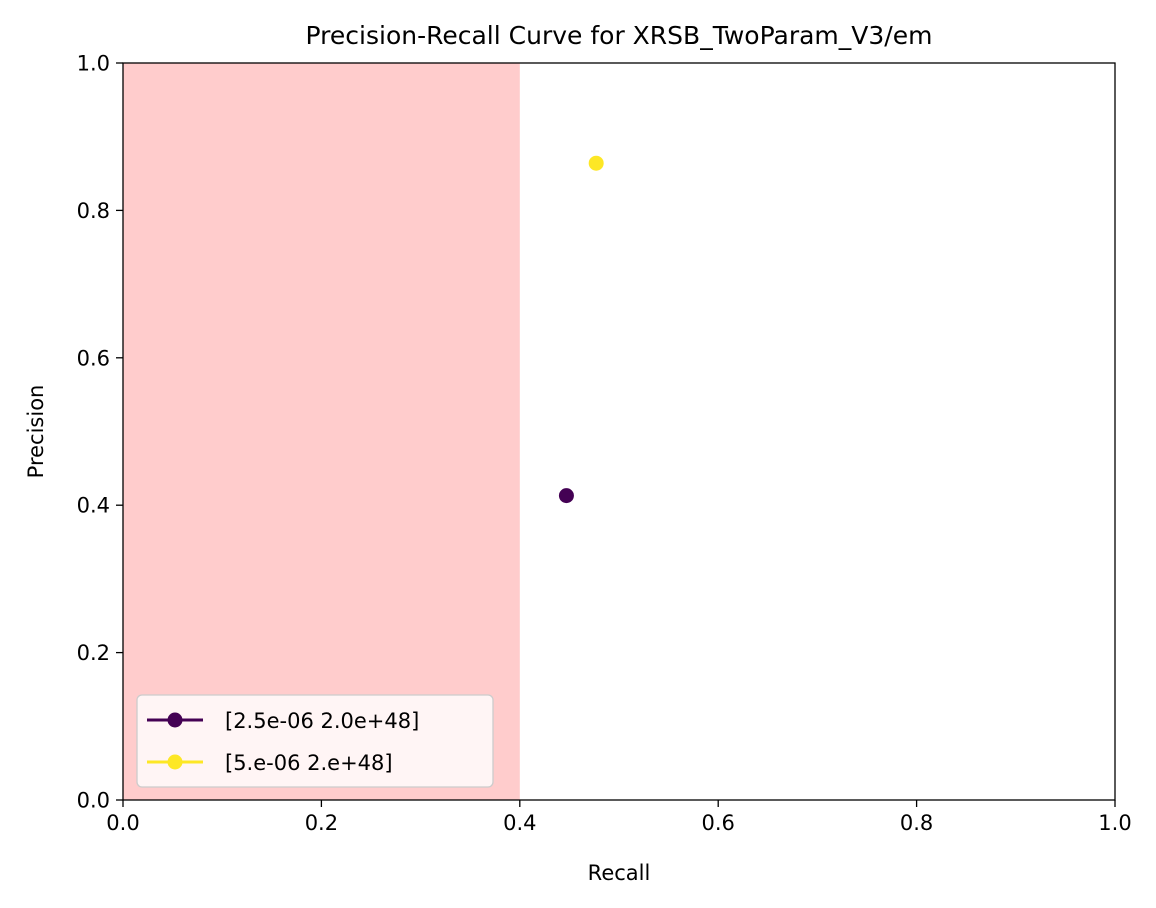  I want to click on legend-label: [5.e-06 2.e+48], so click(309, 763).